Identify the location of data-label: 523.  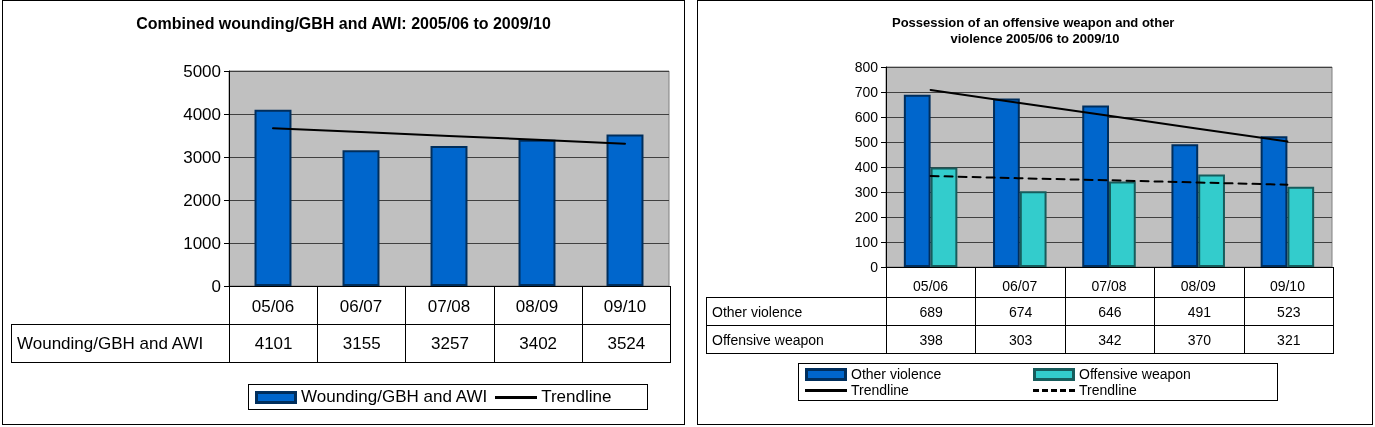
(1289, 311).